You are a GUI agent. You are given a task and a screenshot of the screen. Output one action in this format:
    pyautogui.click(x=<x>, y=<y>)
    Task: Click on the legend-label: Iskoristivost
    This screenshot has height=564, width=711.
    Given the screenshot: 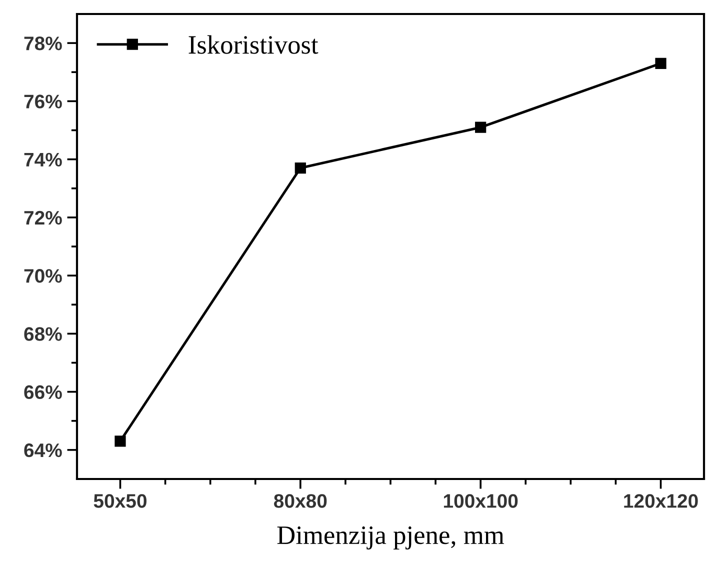 What is the action you would take?
    pyautogui.click(x=253, y=44)
    